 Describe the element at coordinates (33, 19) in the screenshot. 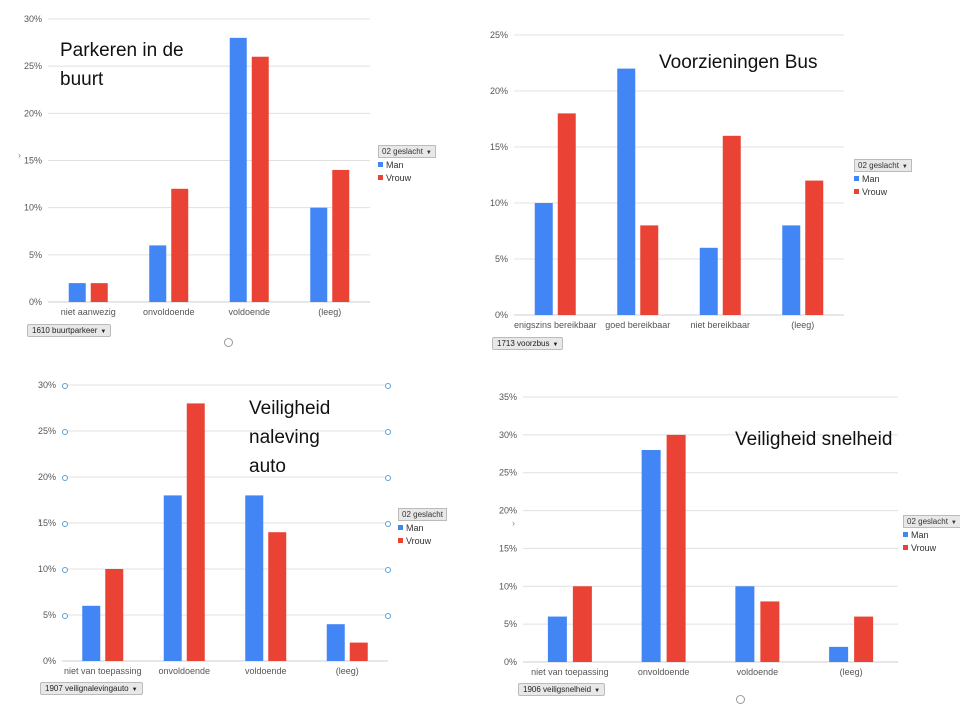

I see `y-tick-label: 30%` at that location.